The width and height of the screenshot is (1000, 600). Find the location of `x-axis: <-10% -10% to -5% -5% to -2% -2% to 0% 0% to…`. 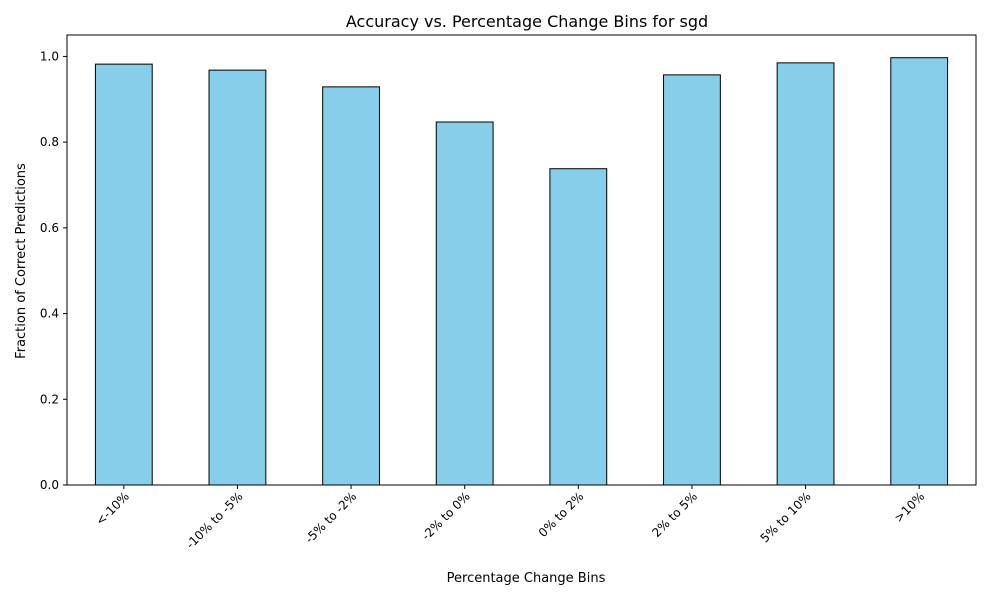

x-axis: <-10% -10% to -5% -5% to -2% -2% to 0% 0% to… is located at coordinates (510, 518).